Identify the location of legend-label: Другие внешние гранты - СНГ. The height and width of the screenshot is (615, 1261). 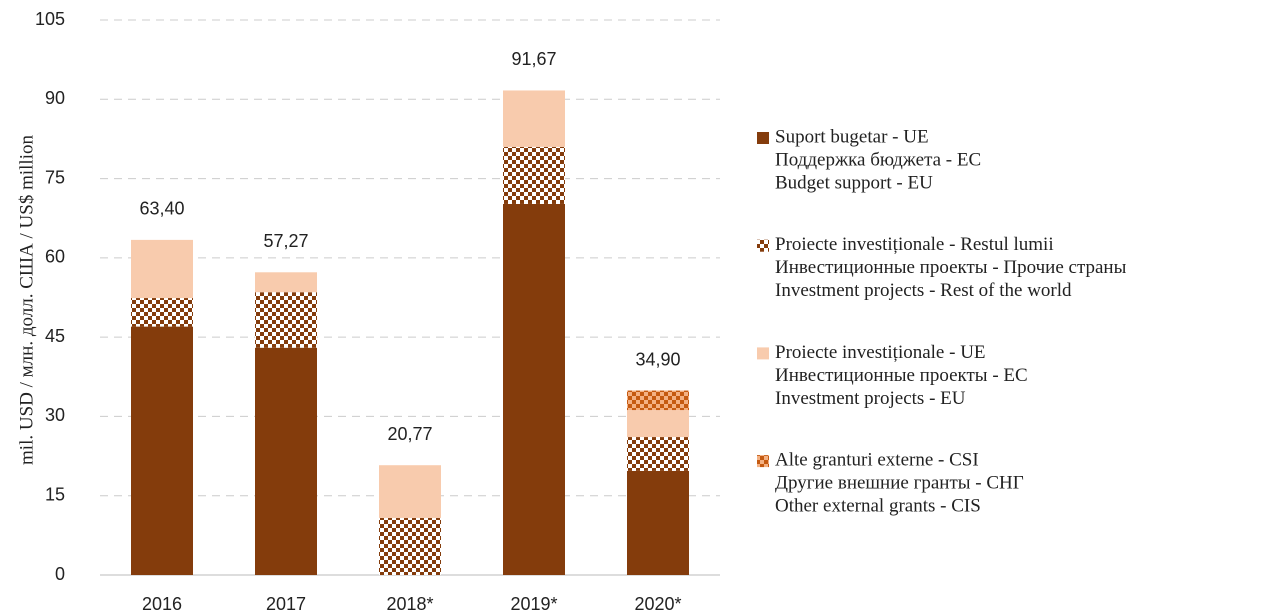
(899, 482).